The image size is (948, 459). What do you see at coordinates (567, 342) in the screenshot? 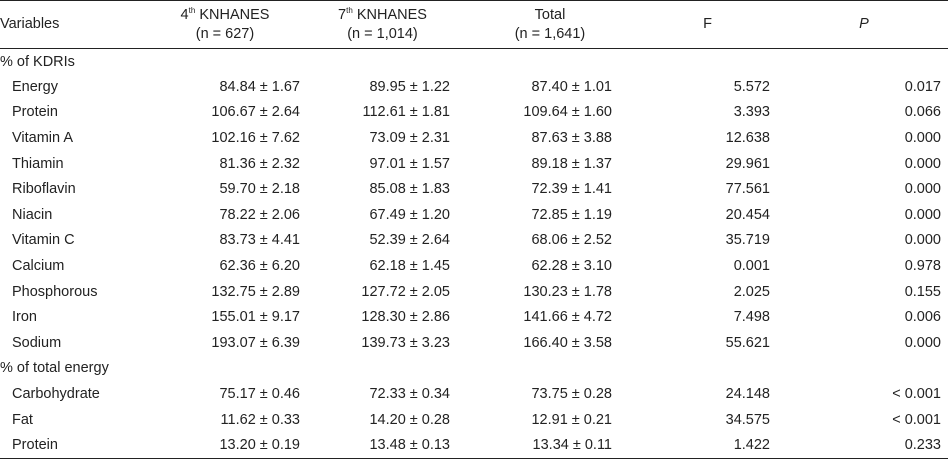
I see `cell-total: 166.40 ± 3.58` at bounding box center [567, 342].